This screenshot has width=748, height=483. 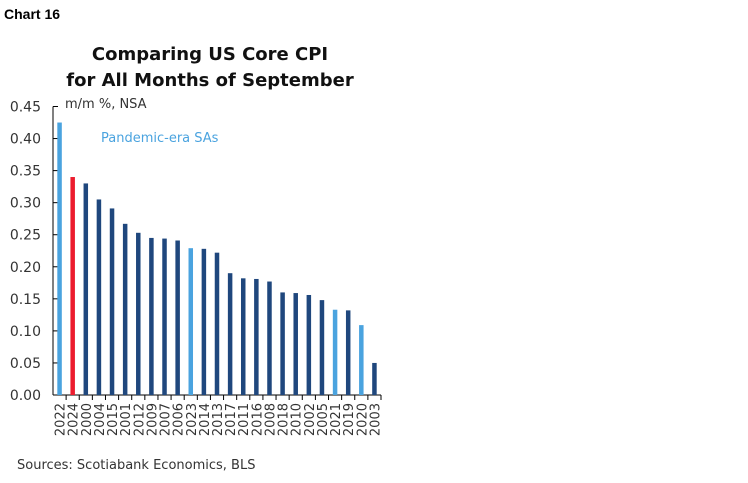 What do you see at coordinates (151, 316) in the screenshot?
I see `bar-2009` at bounding box center [151, 316].